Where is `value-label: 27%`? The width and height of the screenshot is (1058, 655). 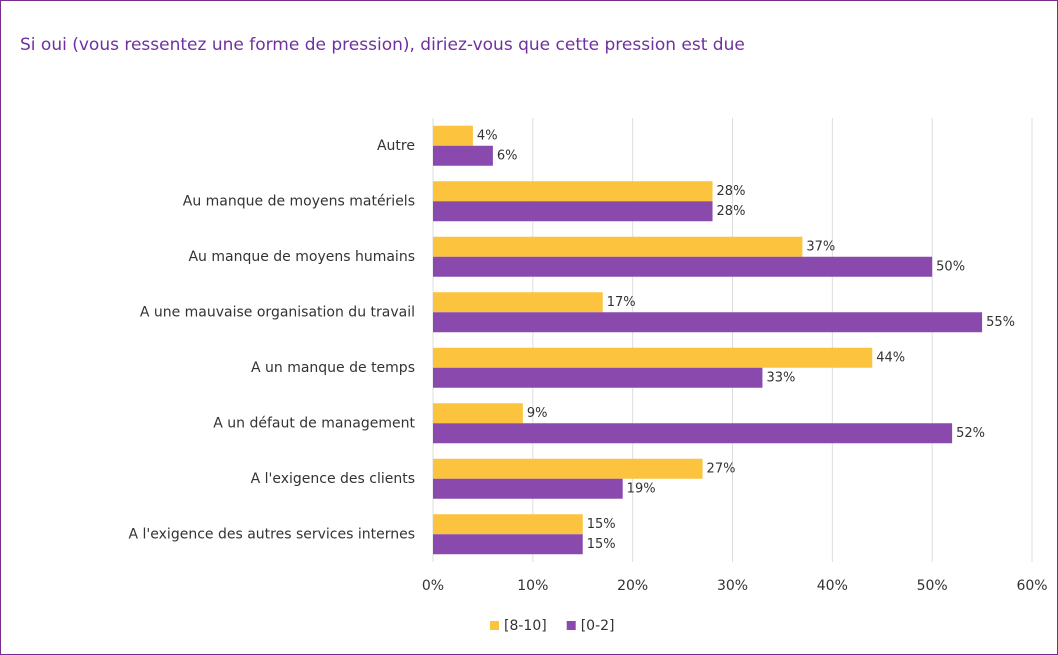
value-label: 27% is located at coordinates (721, 468).